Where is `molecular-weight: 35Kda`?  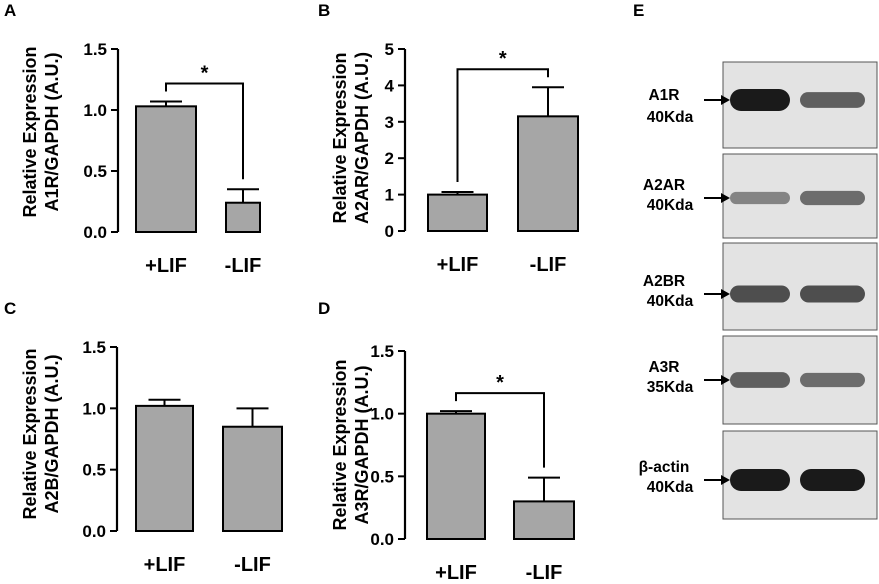
molecular-weight: 35Kda is located at coordinates (670, 387).